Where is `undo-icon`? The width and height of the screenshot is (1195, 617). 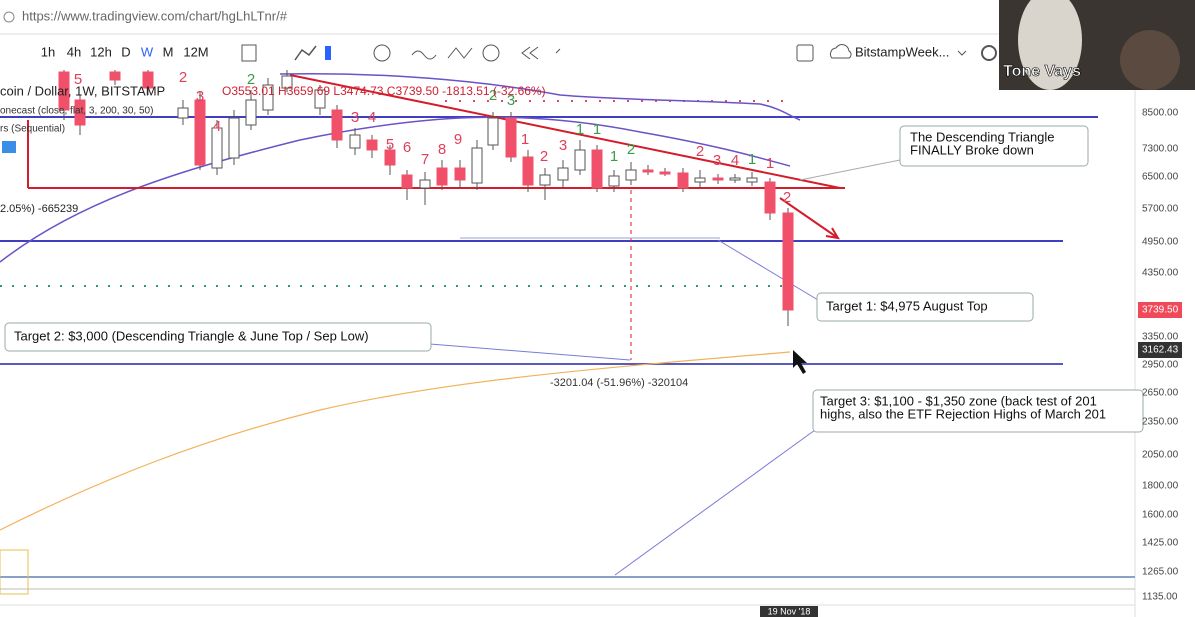
undo-icon is located at coordinates (560, 51).